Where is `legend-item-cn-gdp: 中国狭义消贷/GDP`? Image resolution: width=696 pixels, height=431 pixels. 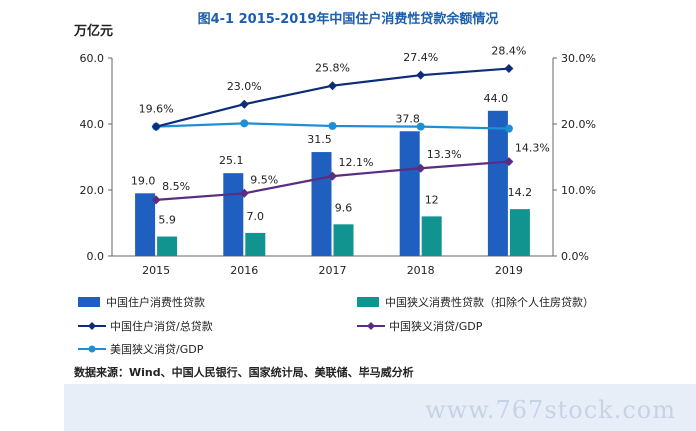
legend-item-cn-gdp: 中国狭义消贷/GDP is located at coordinates (419, 326).